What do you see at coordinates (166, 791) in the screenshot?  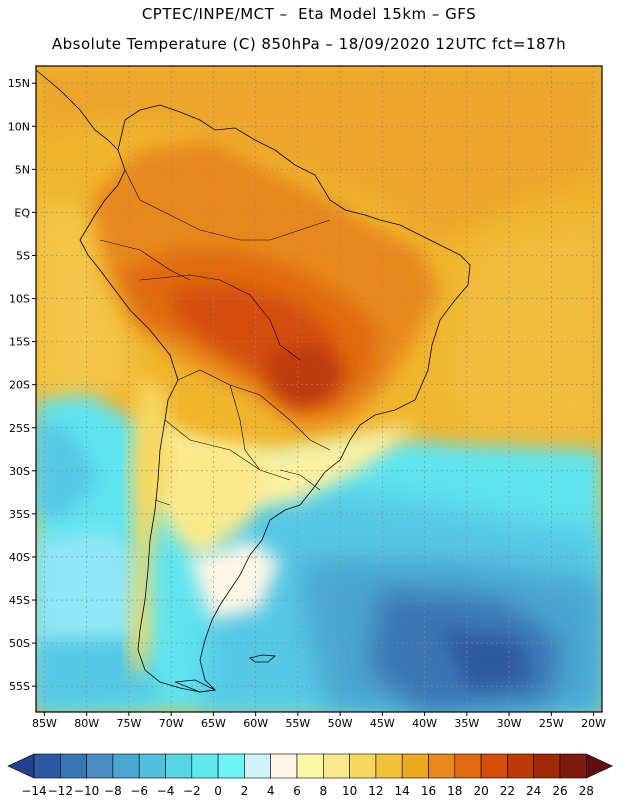 I see `colorbar-label: −4` at bounding box center [166, 791].